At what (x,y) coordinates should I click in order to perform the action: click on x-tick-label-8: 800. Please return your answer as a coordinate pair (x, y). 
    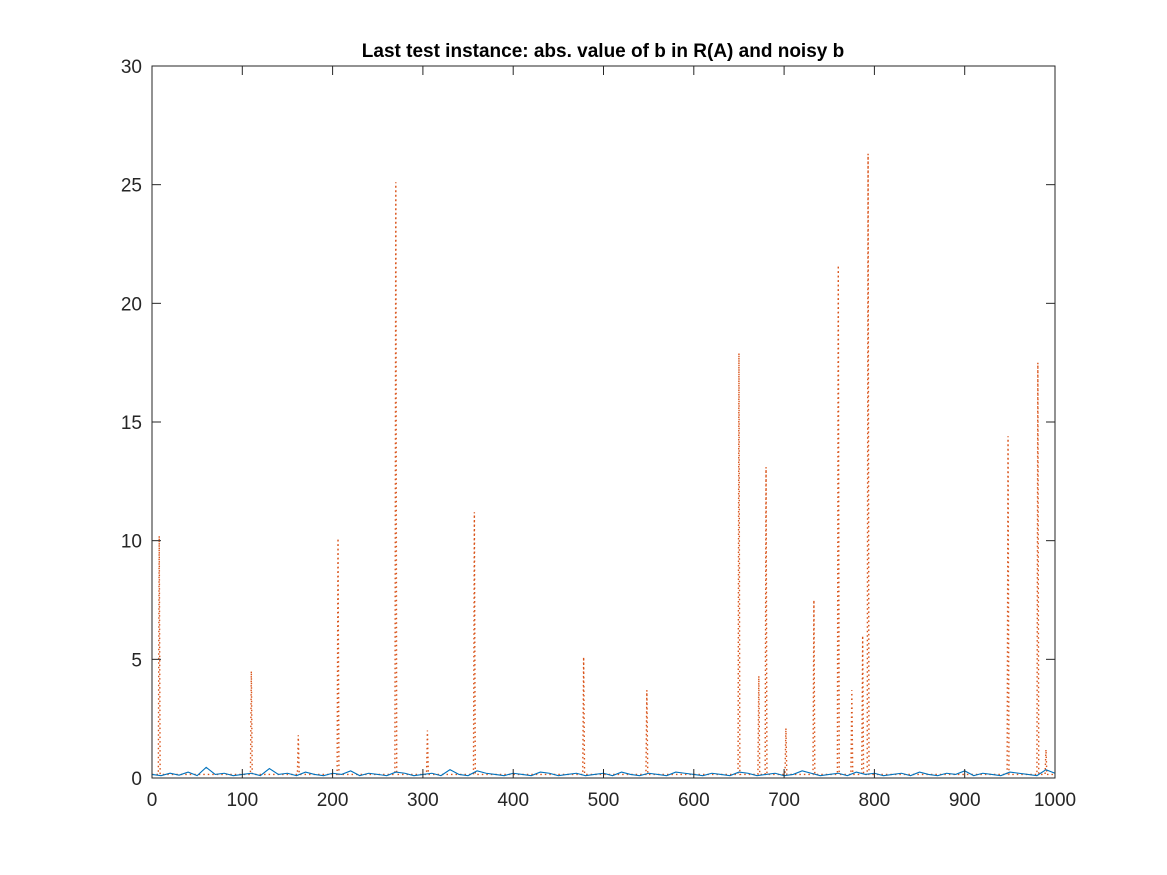
    Looking at the image, I should click on (875, 800).